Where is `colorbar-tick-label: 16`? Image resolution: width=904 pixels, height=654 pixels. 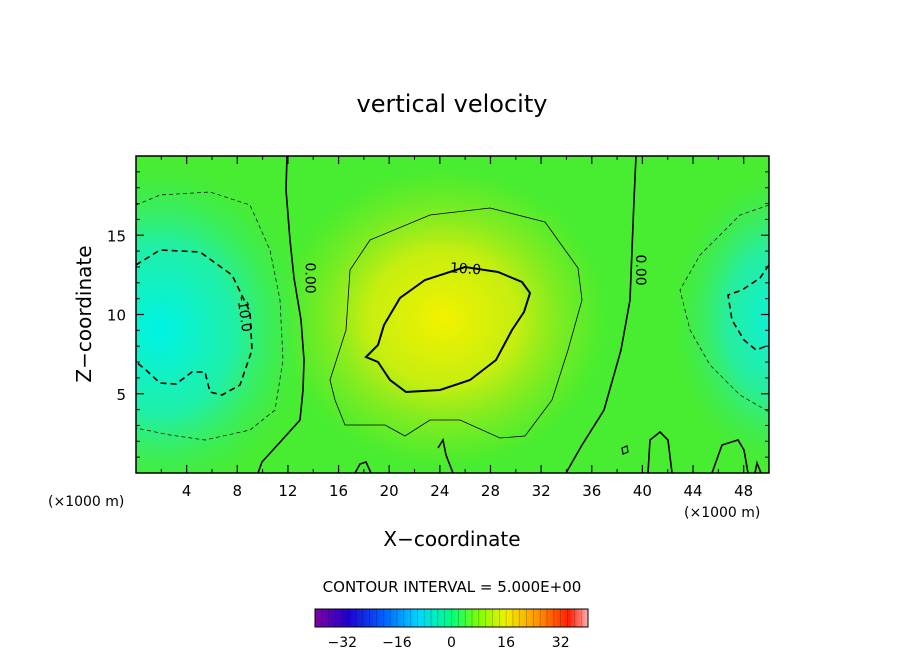
colorbar-tick-label: 16 is located at coordinates (506, 643).